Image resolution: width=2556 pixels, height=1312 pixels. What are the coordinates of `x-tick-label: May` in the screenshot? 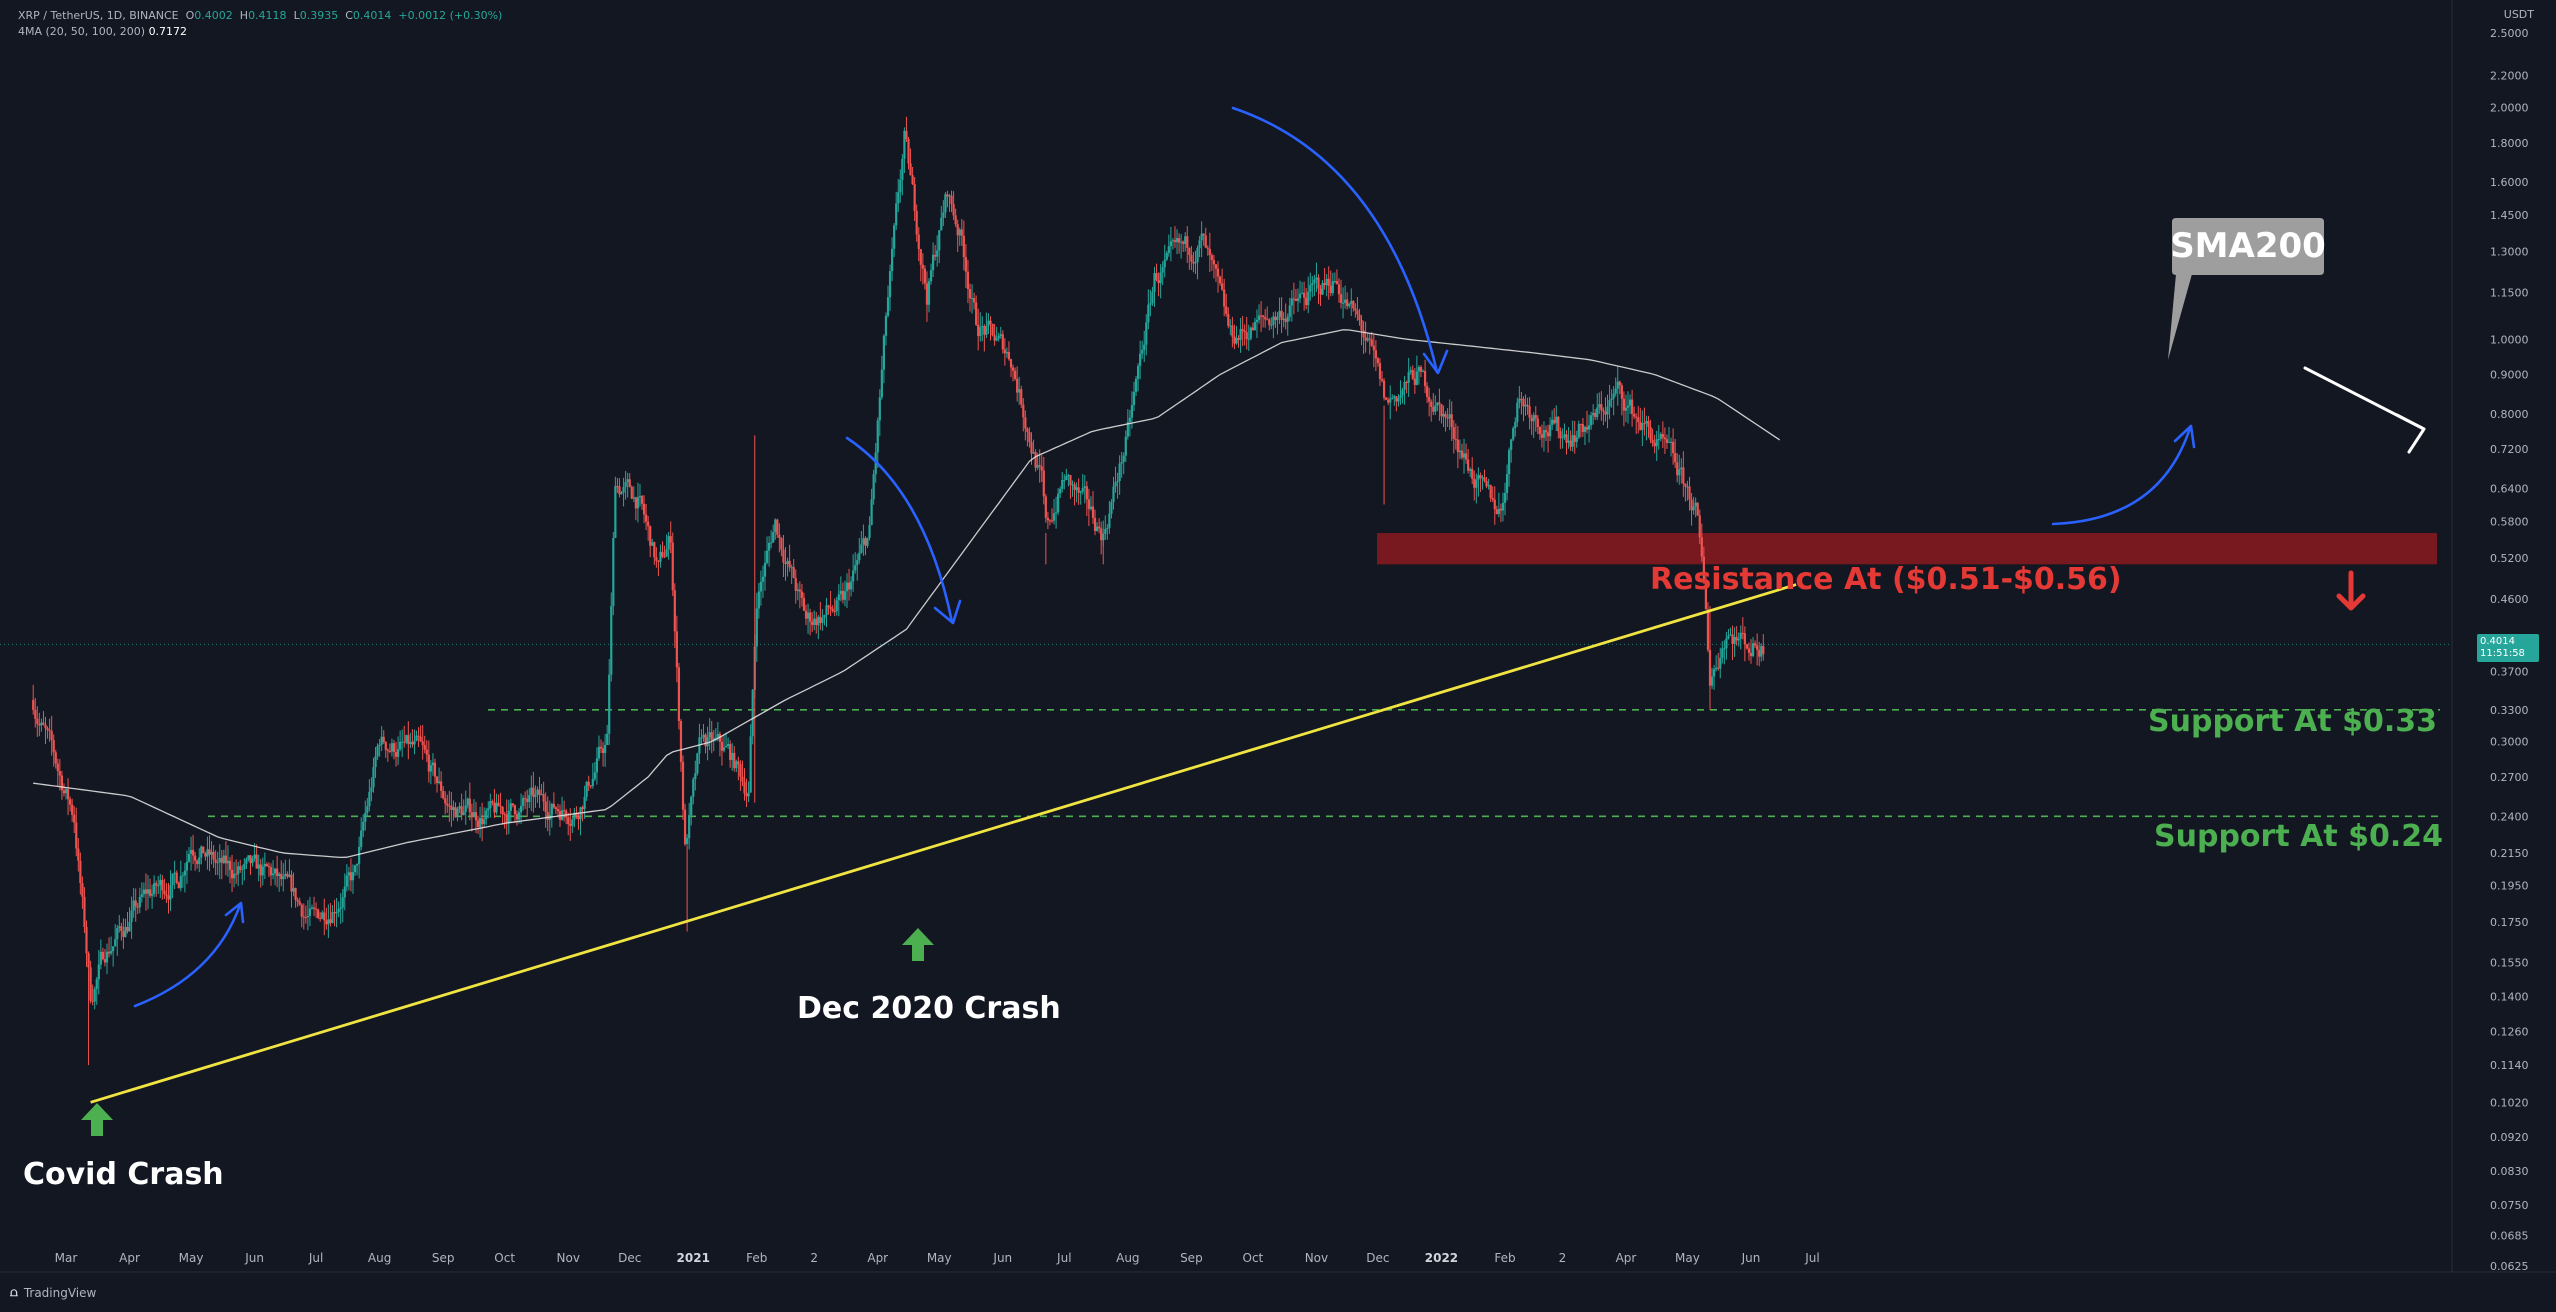 It's located at (191, 1258).